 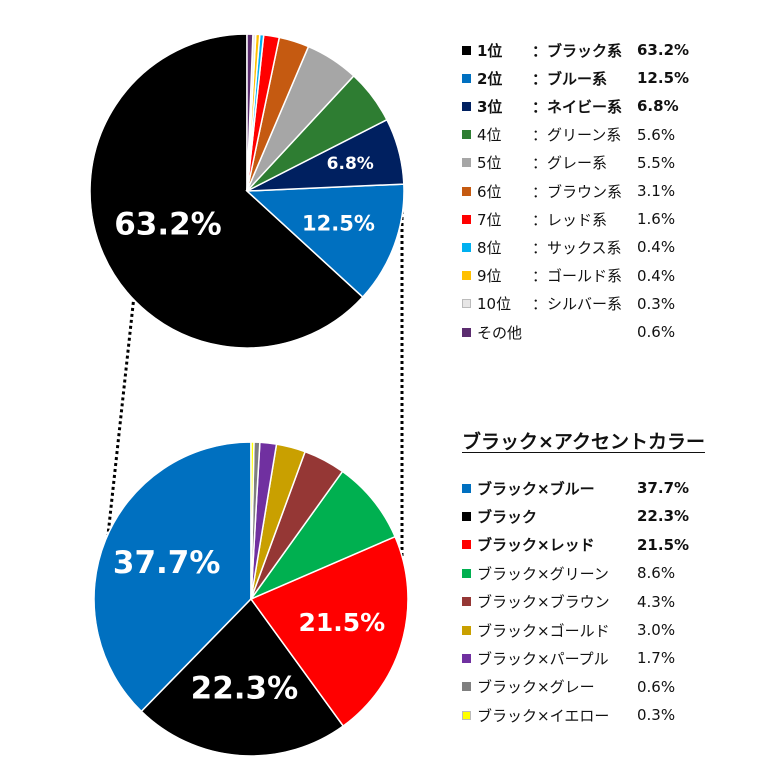 I want to click on legend-1-value: 22.3%, so click(x=663, y=516).